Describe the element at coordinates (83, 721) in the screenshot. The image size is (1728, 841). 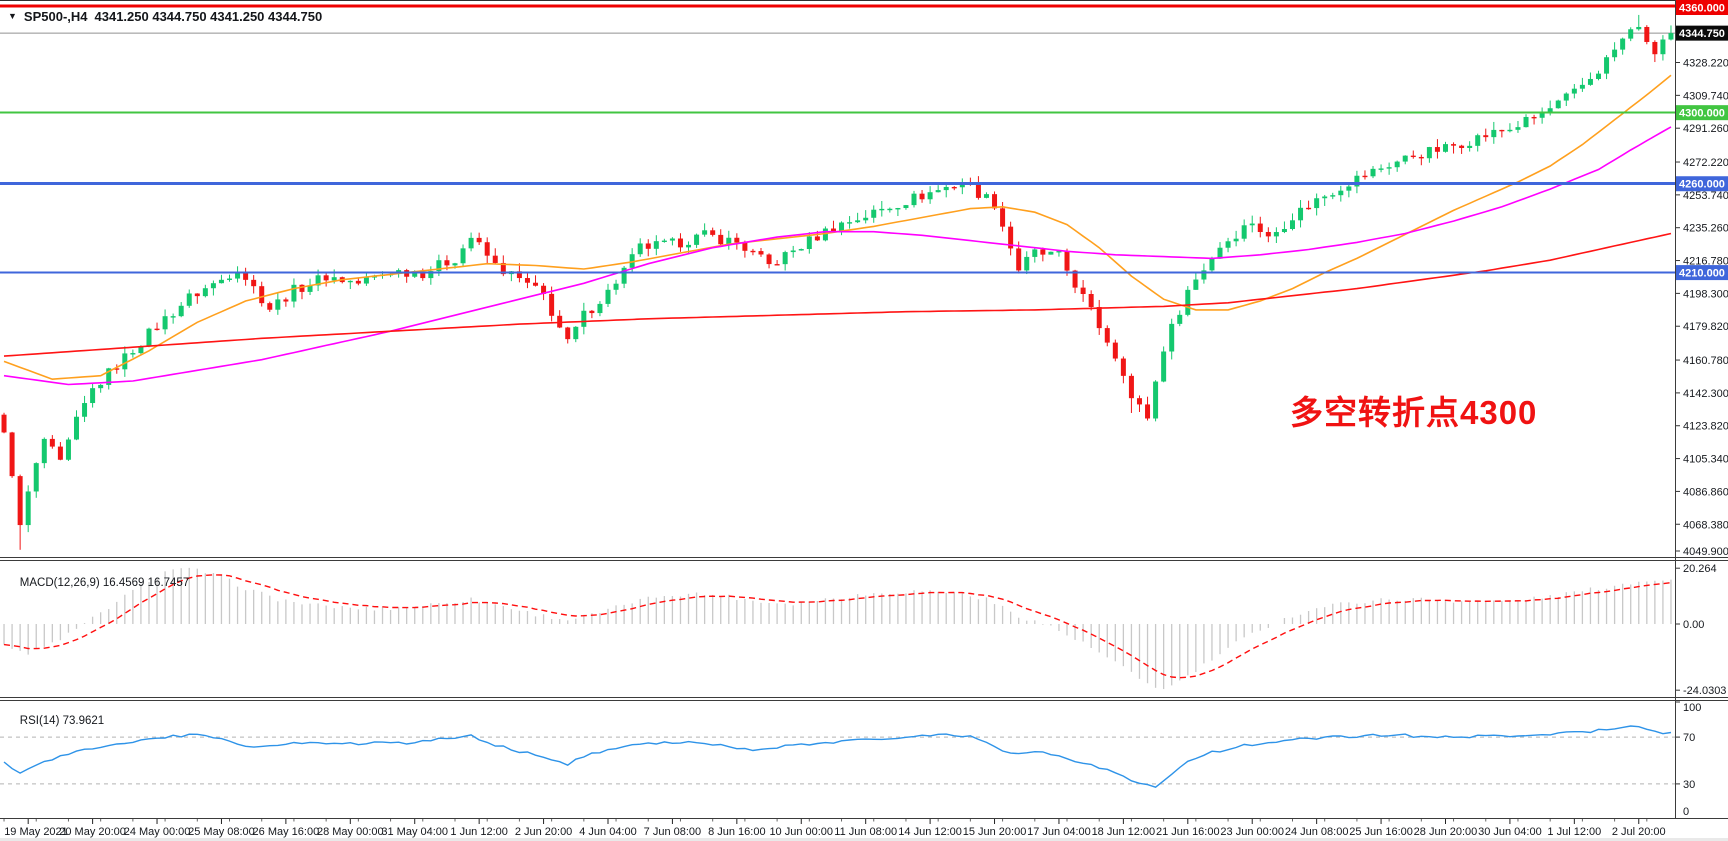
I see `rsi-value: 73.9621` at that location.